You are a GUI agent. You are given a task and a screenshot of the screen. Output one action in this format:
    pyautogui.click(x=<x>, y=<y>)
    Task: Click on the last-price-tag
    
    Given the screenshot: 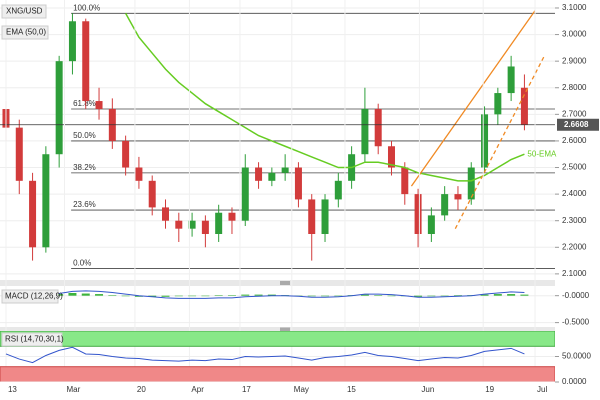 What is the action you would take?
    pyautogui.click(x=578, y=124)
    